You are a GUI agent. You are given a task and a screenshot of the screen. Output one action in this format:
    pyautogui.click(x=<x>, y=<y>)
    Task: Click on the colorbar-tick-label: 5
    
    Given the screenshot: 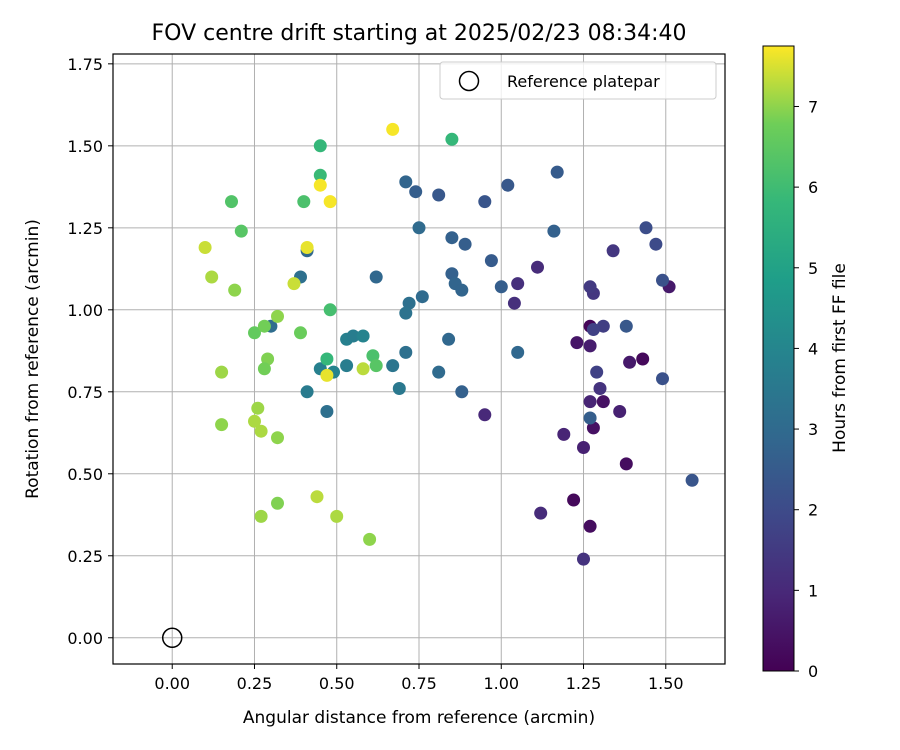 What is the action you would take?
    pyautogui.click(x=813, y=268)
    